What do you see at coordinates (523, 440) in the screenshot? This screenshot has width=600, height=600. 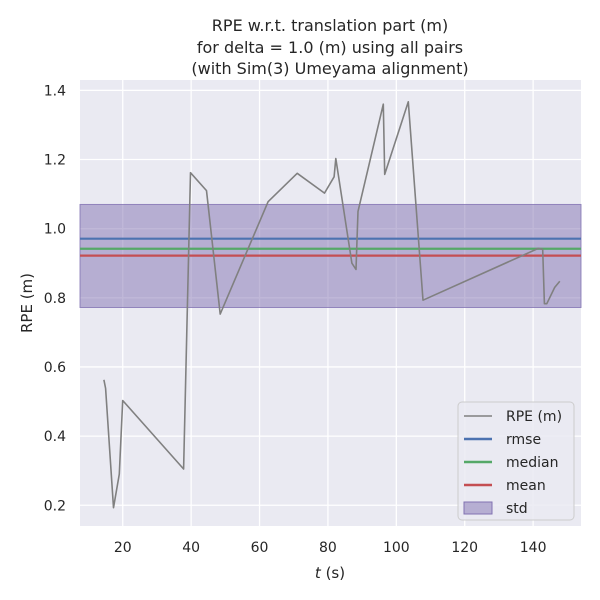 I see `legend-label-rmse: rmse` at bounding box center [523, 440].